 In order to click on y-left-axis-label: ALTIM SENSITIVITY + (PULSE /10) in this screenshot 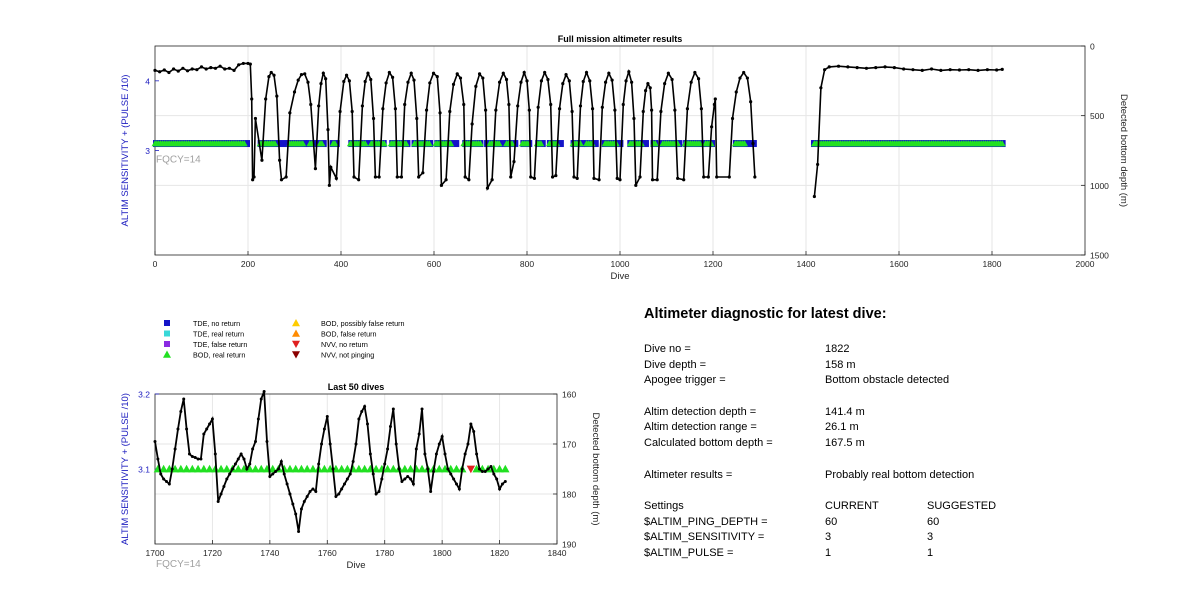, I will do `click(125, 151)`.